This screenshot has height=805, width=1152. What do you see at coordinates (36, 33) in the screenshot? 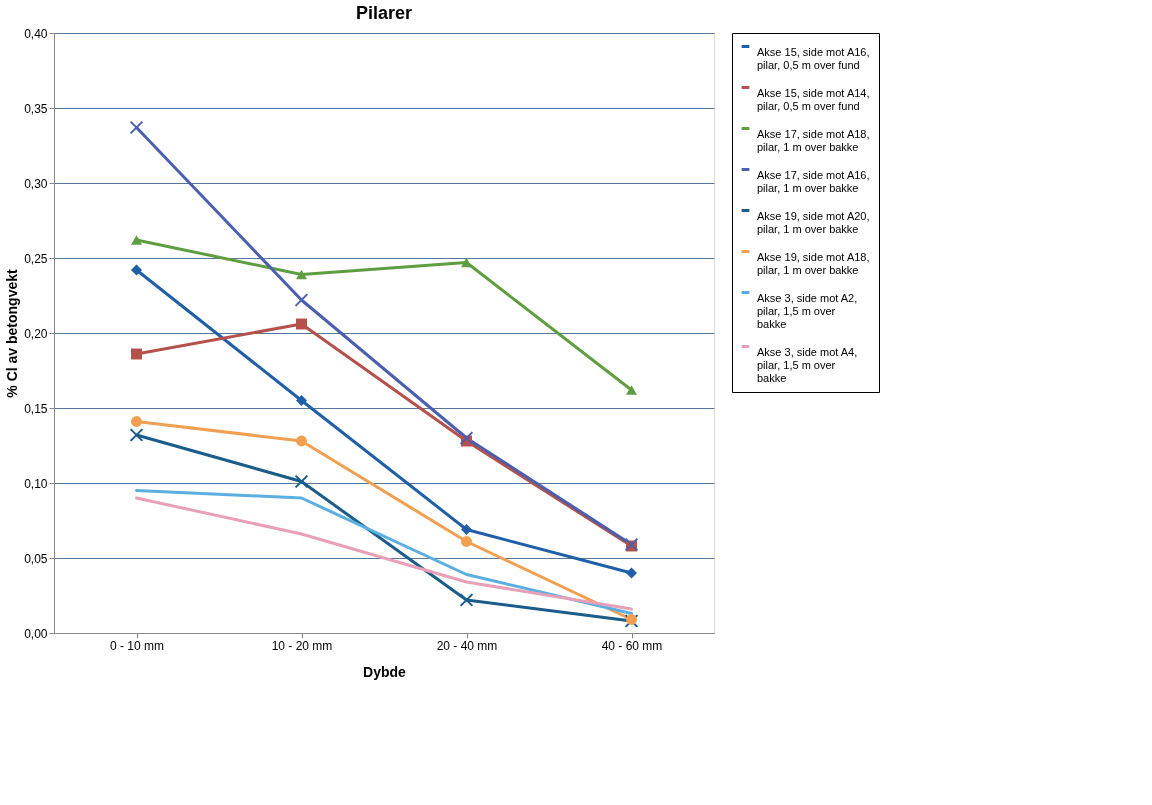
I see `y-tick-label: 0,40` at bounding box center [36, 33].